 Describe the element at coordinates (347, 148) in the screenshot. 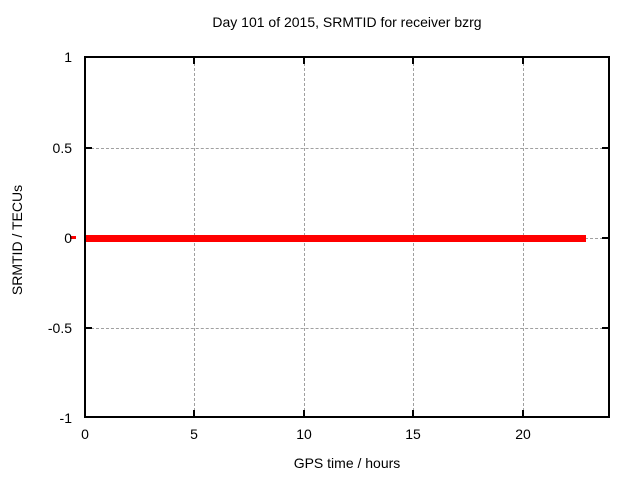

I see `gridline-y-0.5` at that location.